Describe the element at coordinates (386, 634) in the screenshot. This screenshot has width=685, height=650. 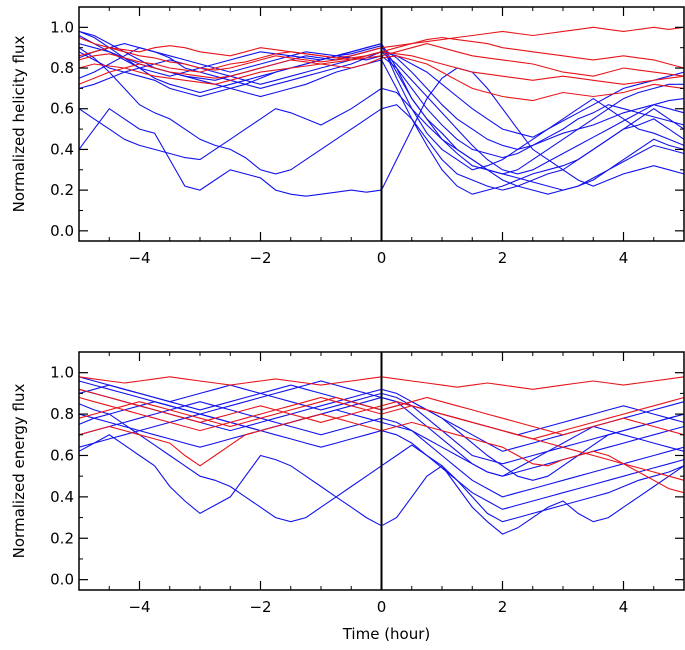
I see `x-axis-label: Time (hour)` at that location.